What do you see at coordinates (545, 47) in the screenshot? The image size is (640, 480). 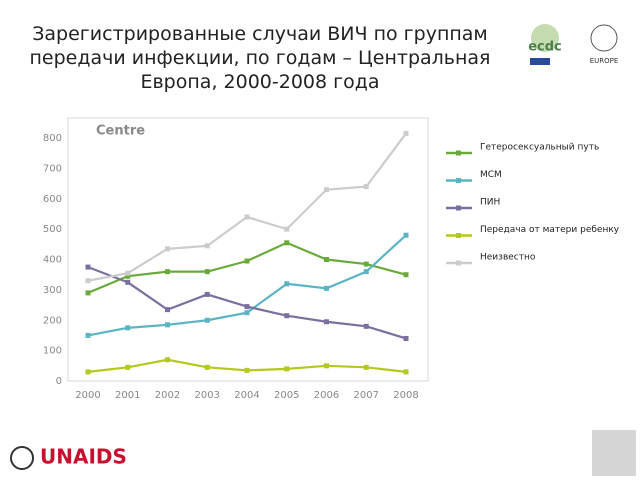 I see `ecdc-text: ecdc` at bounding box center [545, 47].